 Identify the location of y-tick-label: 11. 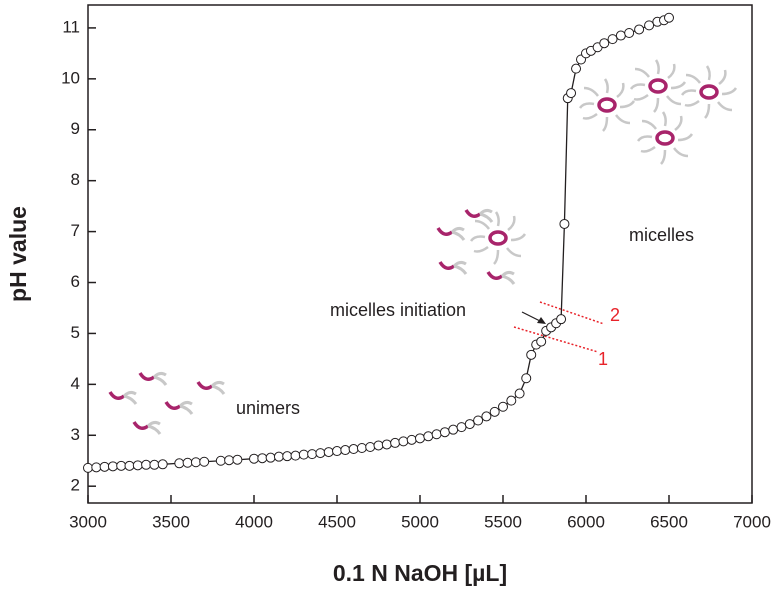
(71, 26).